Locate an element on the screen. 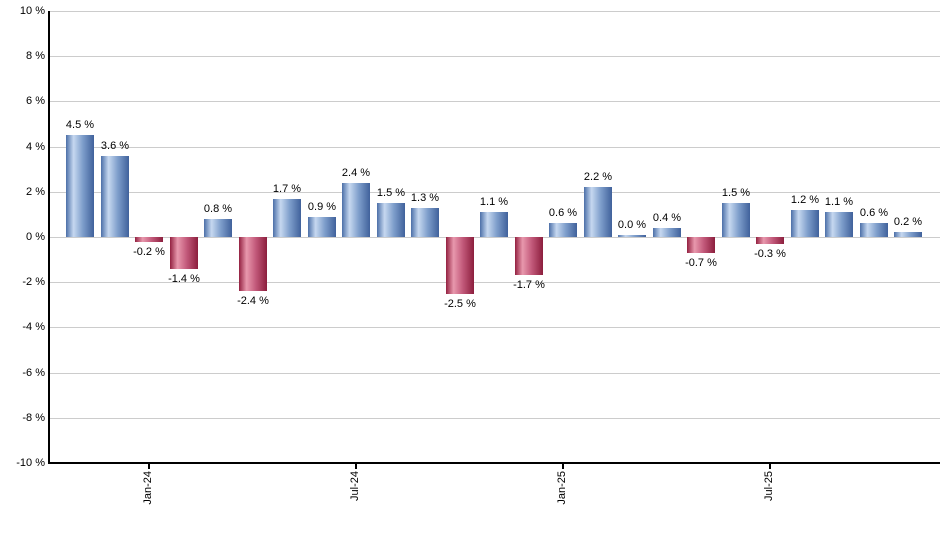 The height and width of the screenshot is (550, 940). bar-value-label: 0.2 % is located at coordinates (908, 222).